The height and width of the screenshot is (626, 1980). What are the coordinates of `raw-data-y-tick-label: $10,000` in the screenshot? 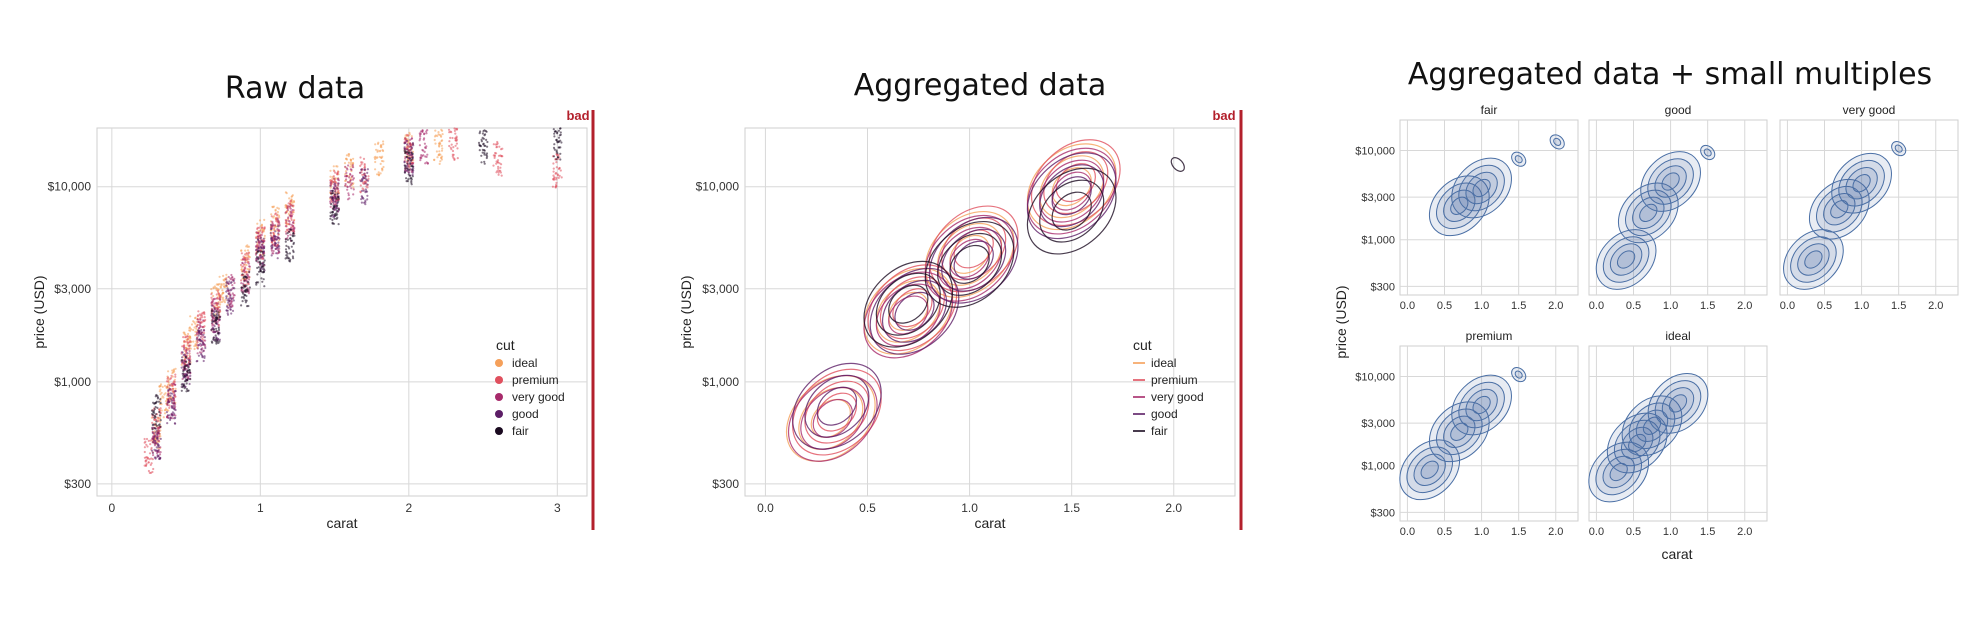 It's located at (70, 187).